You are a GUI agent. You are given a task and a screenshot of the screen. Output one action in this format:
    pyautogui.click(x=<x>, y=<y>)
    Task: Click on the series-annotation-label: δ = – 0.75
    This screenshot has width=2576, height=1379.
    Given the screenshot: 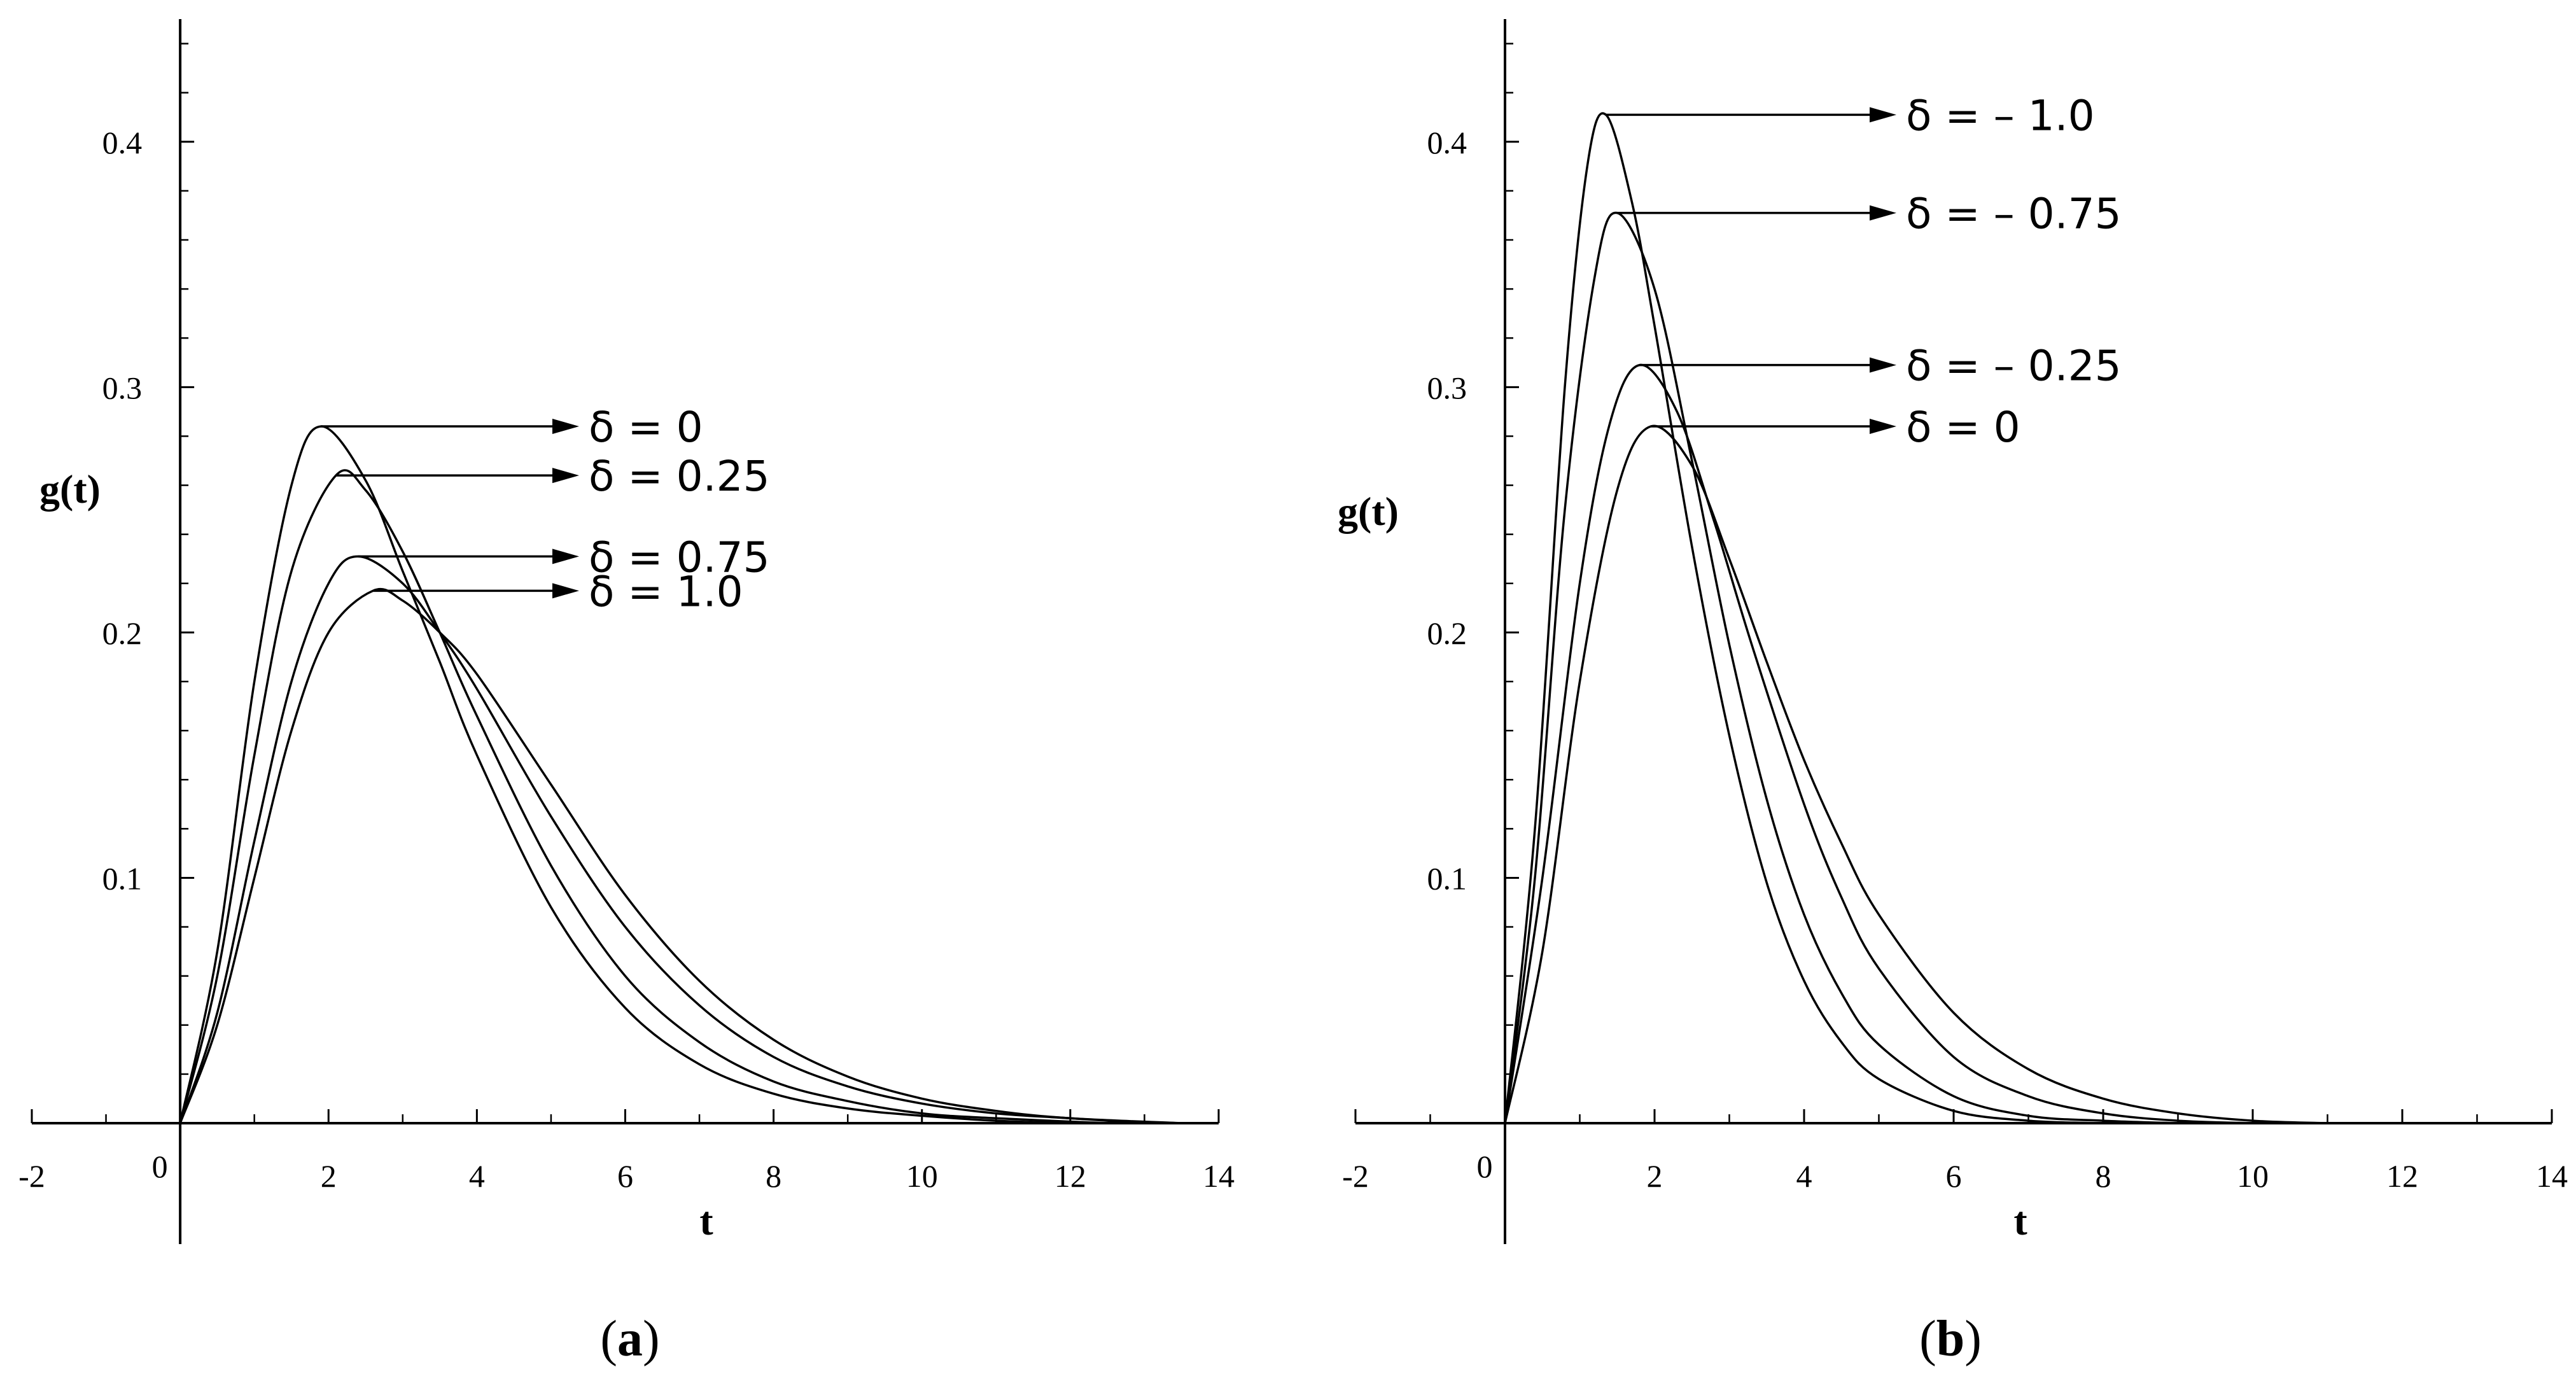 What is the action you would take?
    pyautogui.click(x=2014, y=214)
    